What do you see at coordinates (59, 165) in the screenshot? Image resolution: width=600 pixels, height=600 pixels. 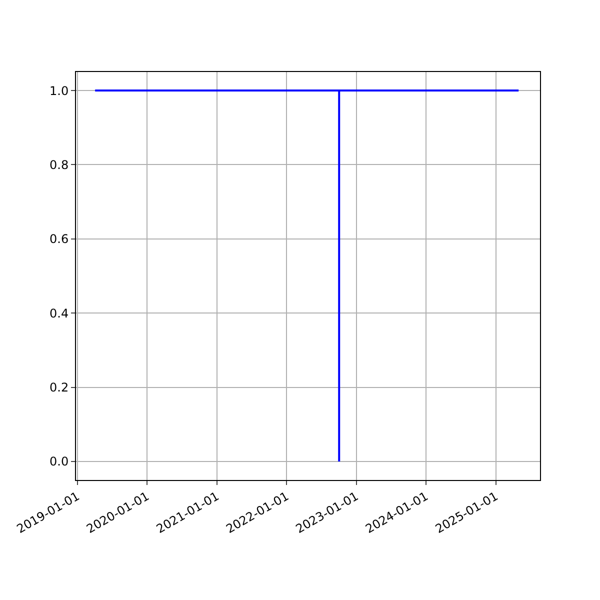 I see `y-tick-label: 0.8` at bounding box center [59, 165].